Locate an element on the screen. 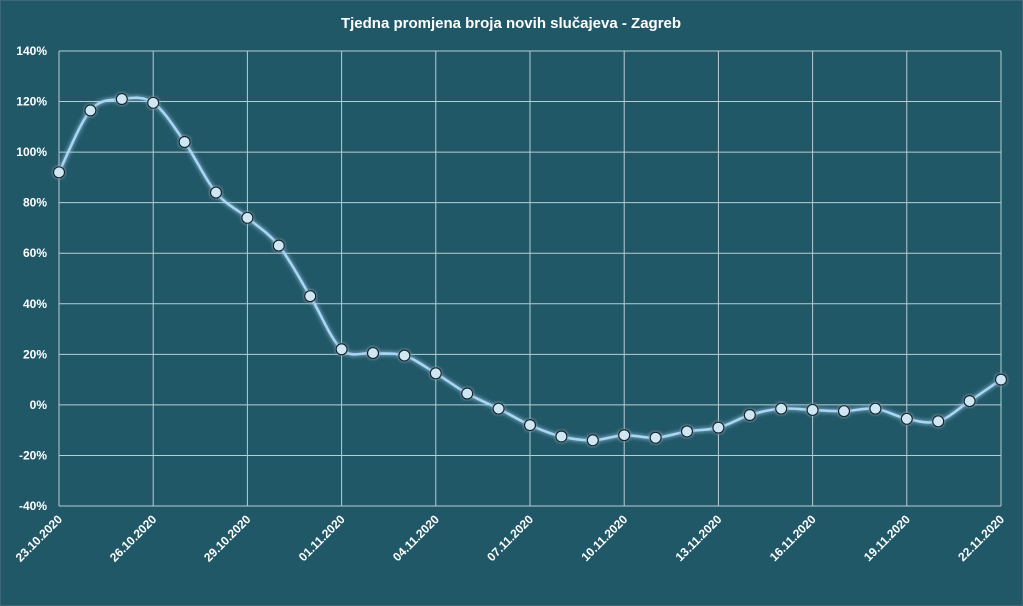 The height and width of the screenshot is (606, 1023). x-tick-label: 29.10.2020 is located at coordinates (227, 538).